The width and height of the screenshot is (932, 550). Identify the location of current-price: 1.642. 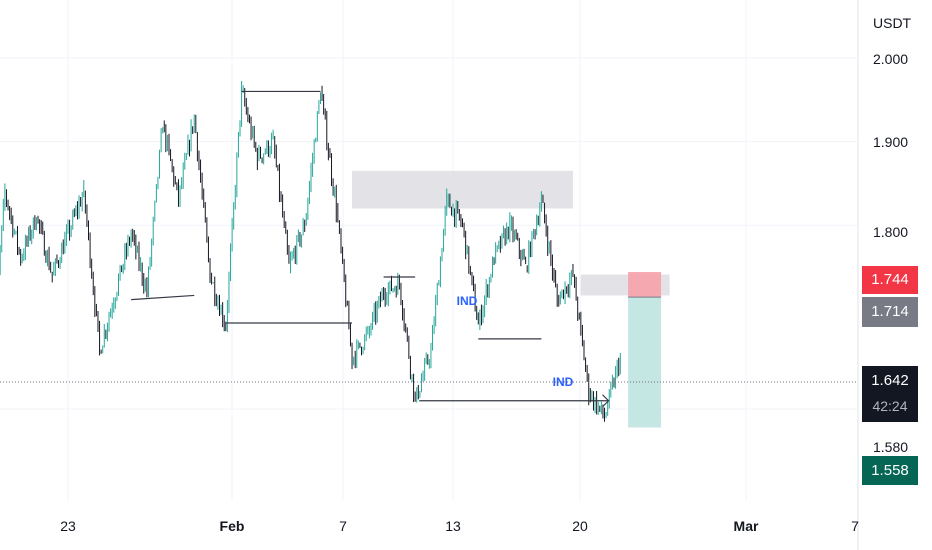
(890, 380).